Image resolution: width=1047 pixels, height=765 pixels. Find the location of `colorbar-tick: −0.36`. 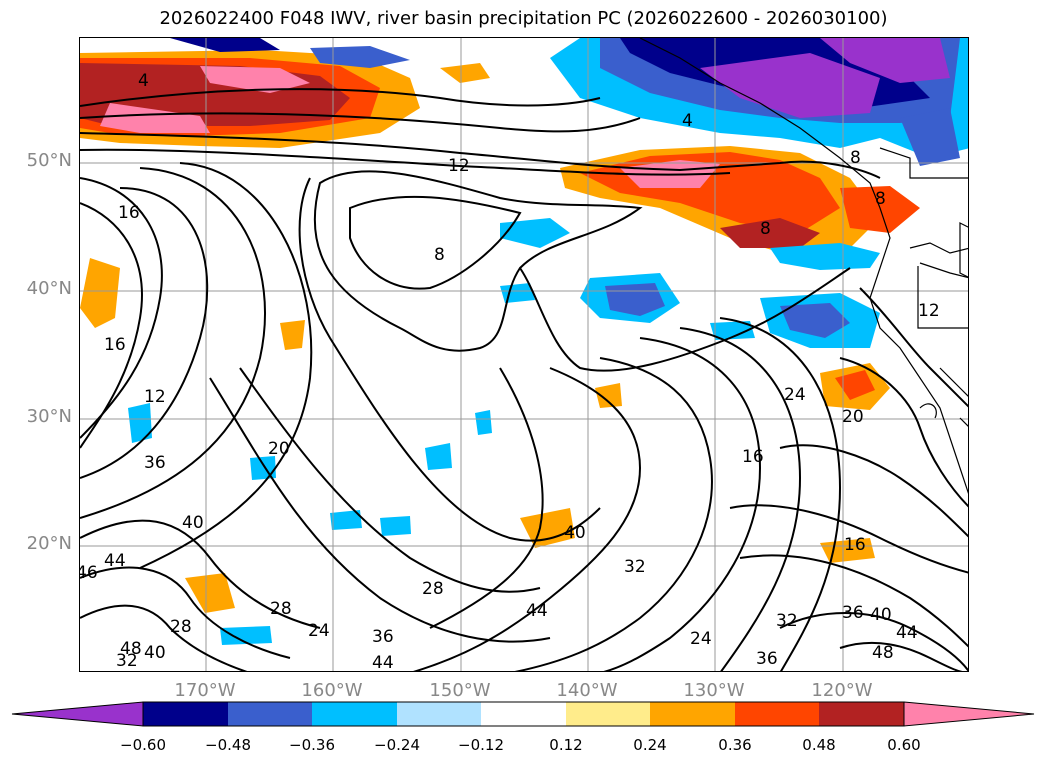

colorbar-tick: −0.36 is located at coordinates (312, 745).